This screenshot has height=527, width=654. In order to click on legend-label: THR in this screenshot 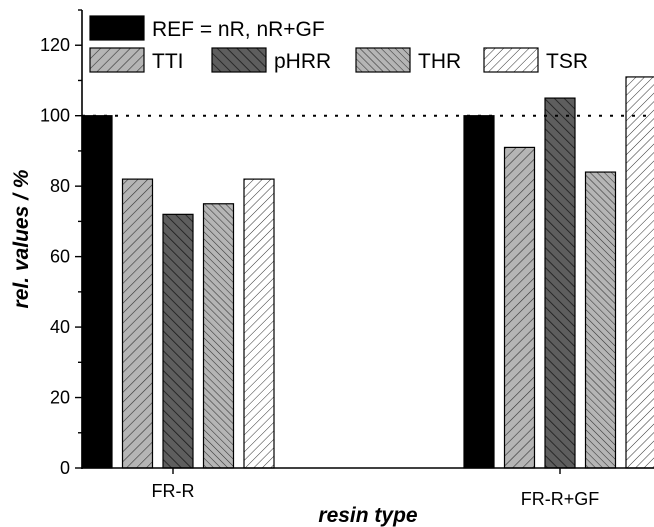, I will do `click(439, 61)`.